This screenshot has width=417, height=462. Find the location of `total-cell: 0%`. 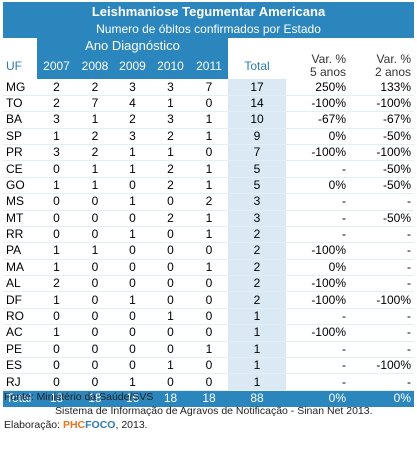

total-cell: 0% is located at coordinates (382, 398).